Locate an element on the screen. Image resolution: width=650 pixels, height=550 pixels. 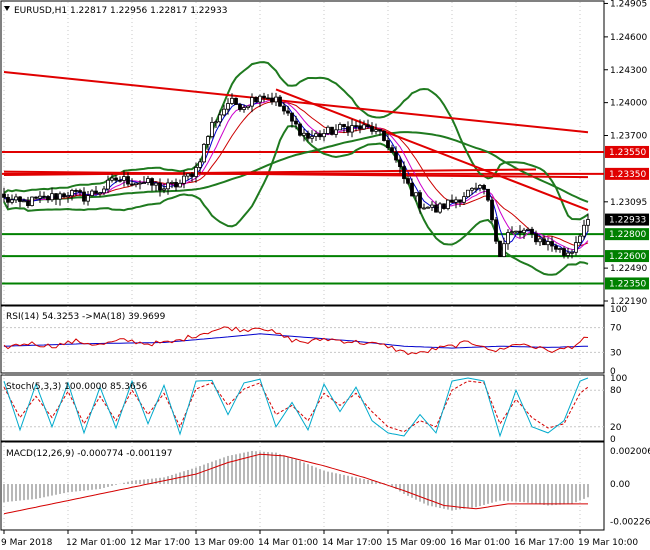
stoch-tick-label: 0 is located at coordinates (613, 440).